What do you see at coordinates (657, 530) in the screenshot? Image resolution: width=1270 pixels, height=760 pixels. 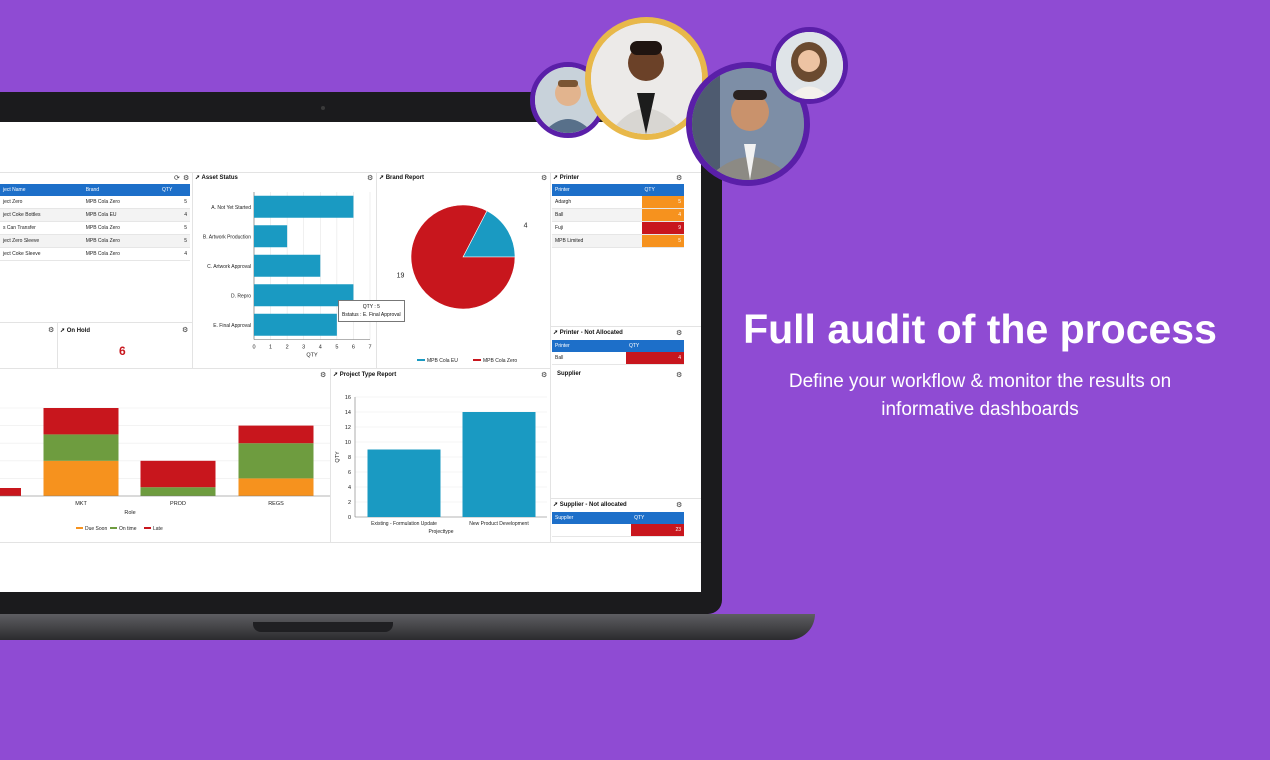 I see `table-cell: 23` at bounding box center [657, 530].